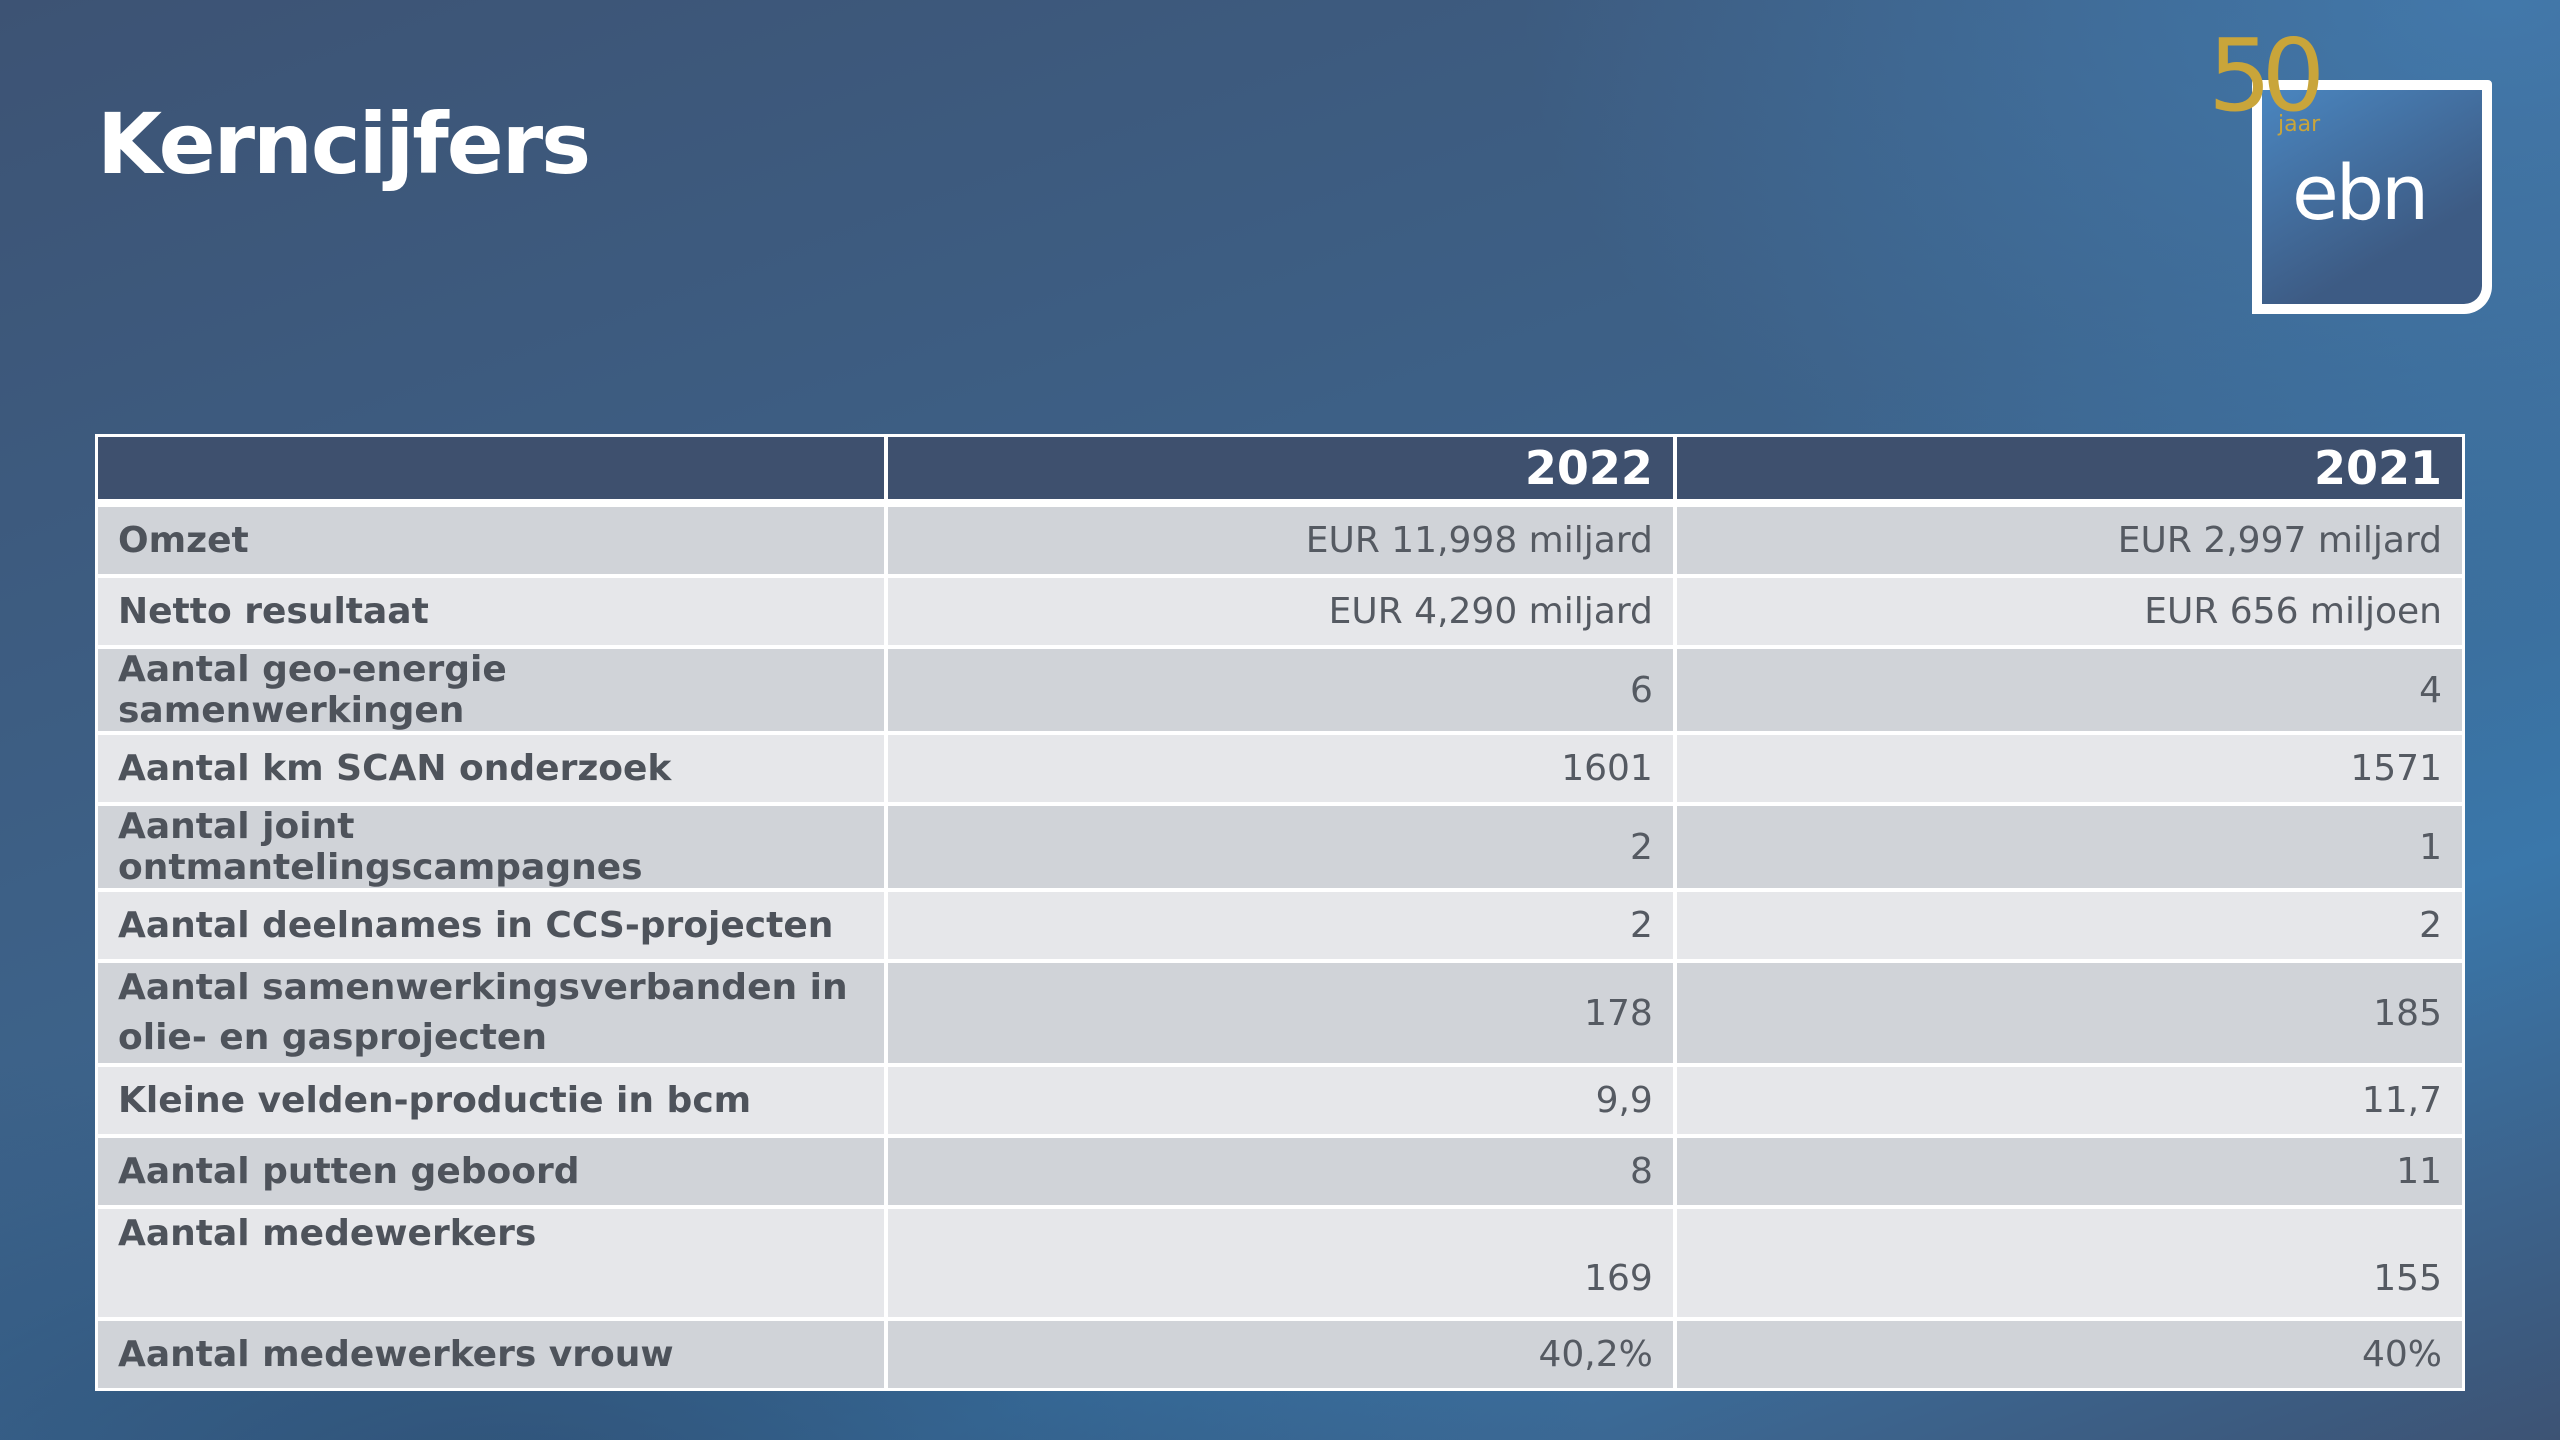 The image size is (2560, 1440). I want to click on value-2022: 8, so click(1282, 1173).